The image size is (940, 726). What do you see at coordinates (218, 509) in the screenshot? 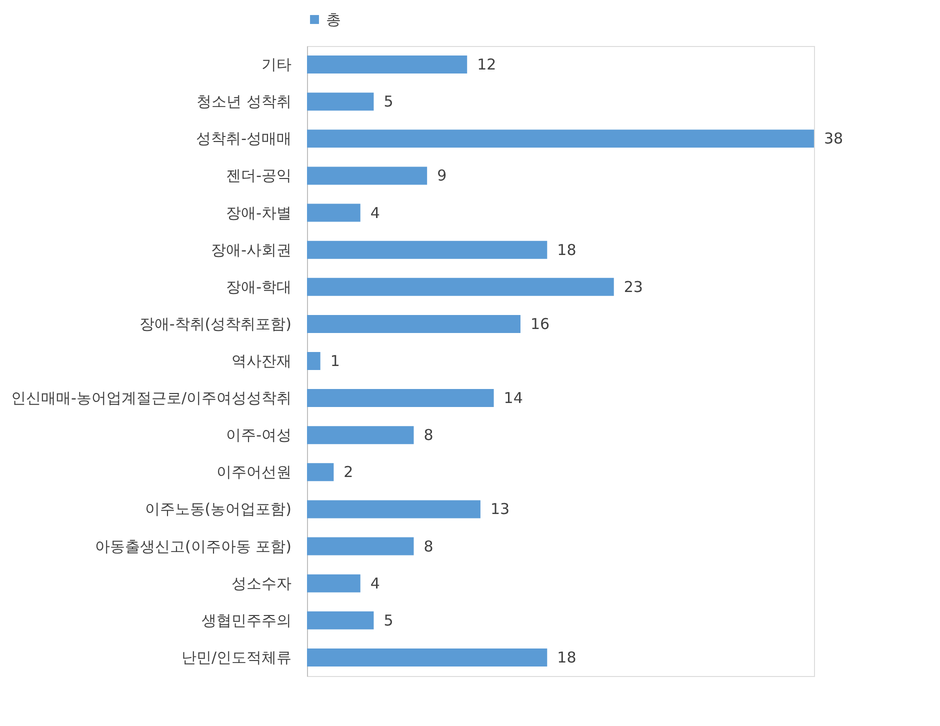
I see `y-tick-label: 이주노동(농어업포함)` at bounding box center [218, 509].